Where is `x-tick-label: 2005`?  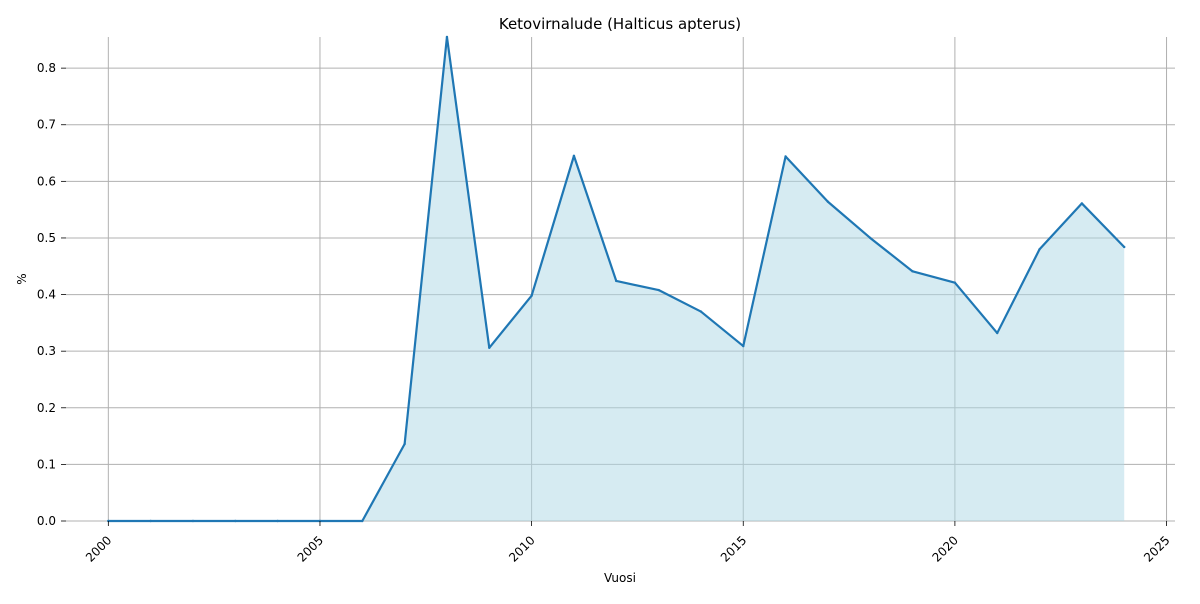
x-tick-label: 2005 is located at coordinates (310, 548).